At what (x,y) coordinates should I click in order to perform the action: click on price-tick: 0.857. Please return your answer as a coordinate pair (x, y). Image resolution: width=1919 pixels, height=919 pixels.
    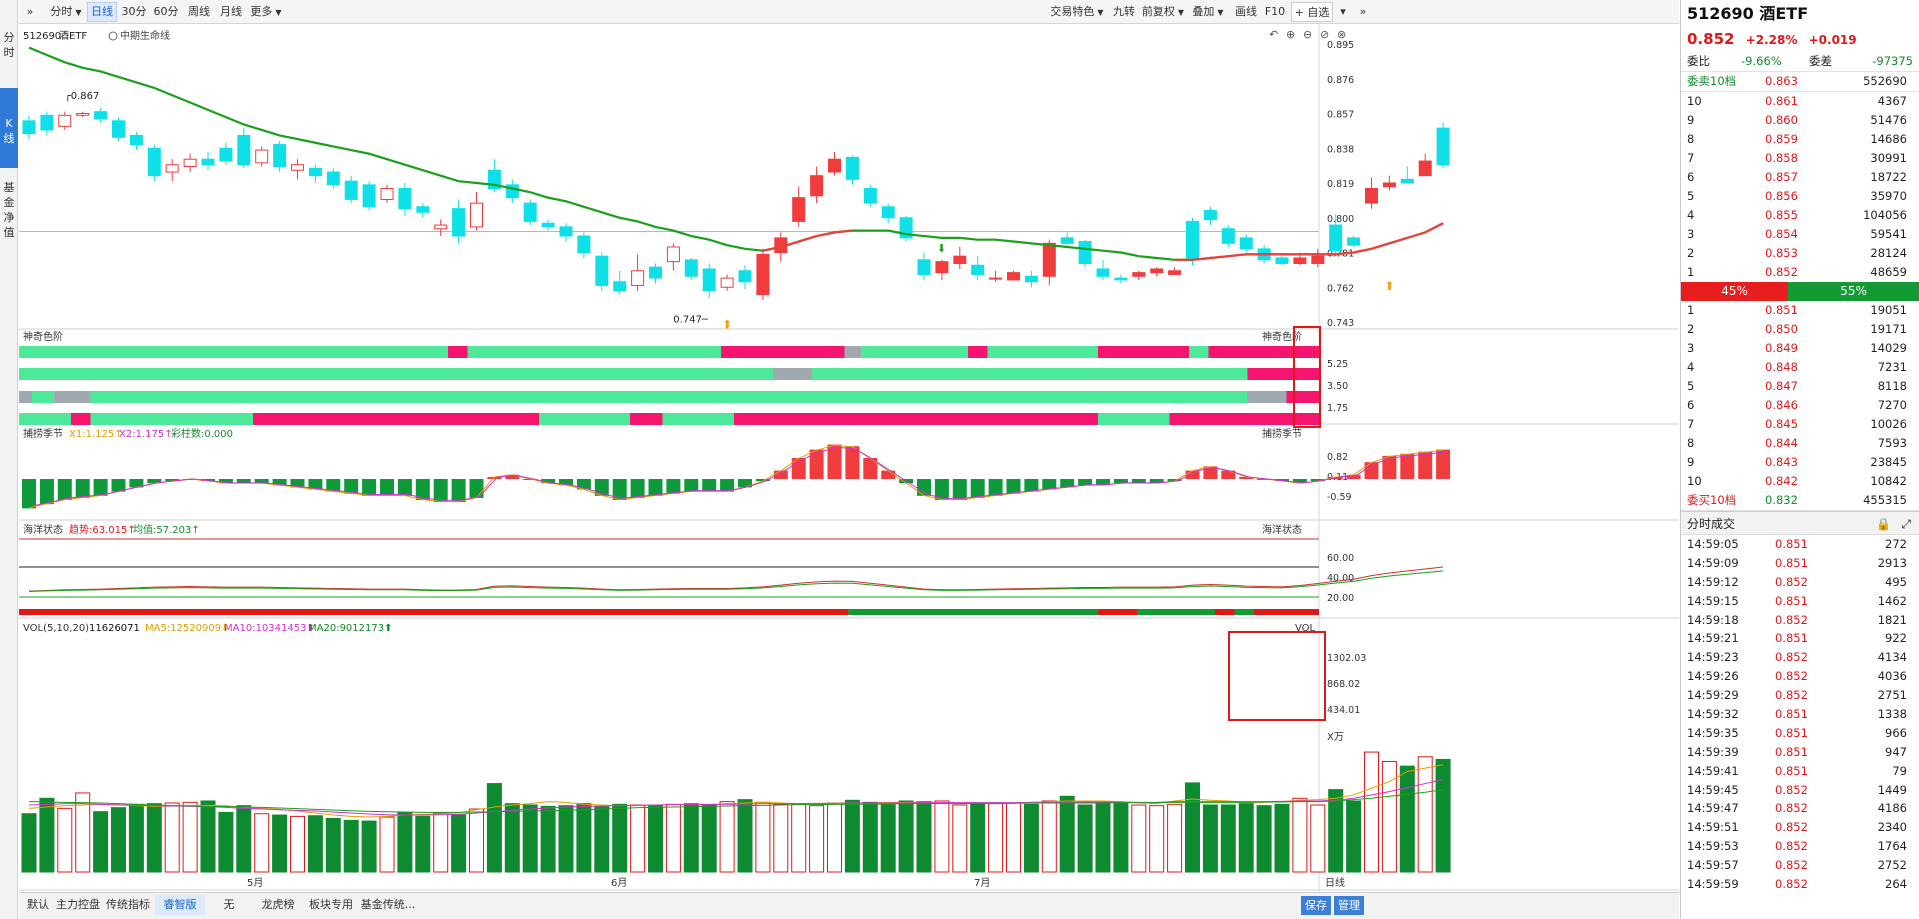
    Looking at the image, I should click on (1340, 115).